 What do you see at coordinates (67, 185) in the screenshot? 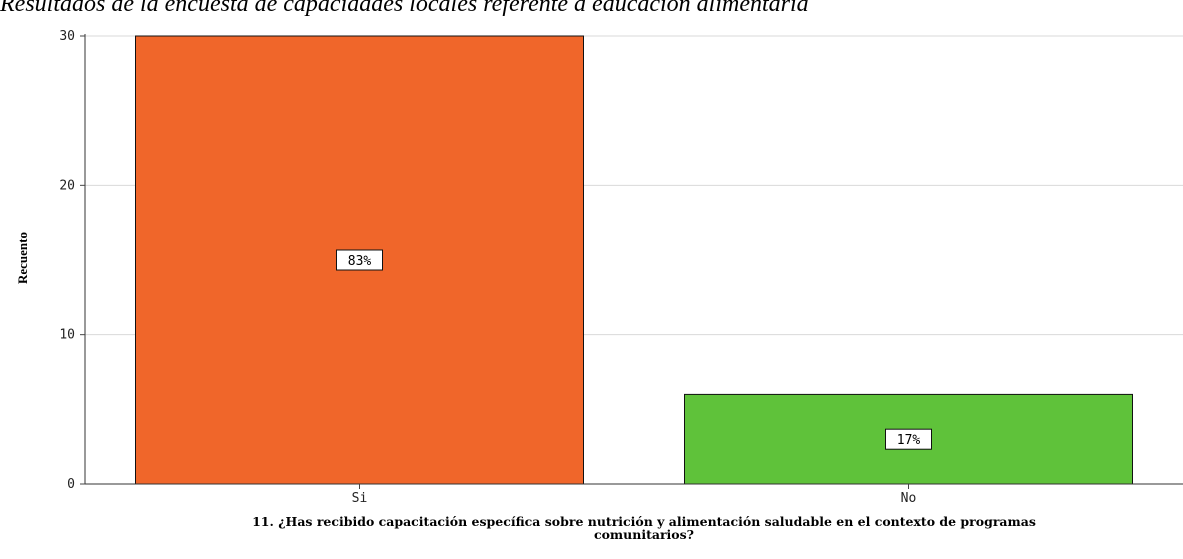
I see `y-tick-label: 20` at bounding box center [67, 185].